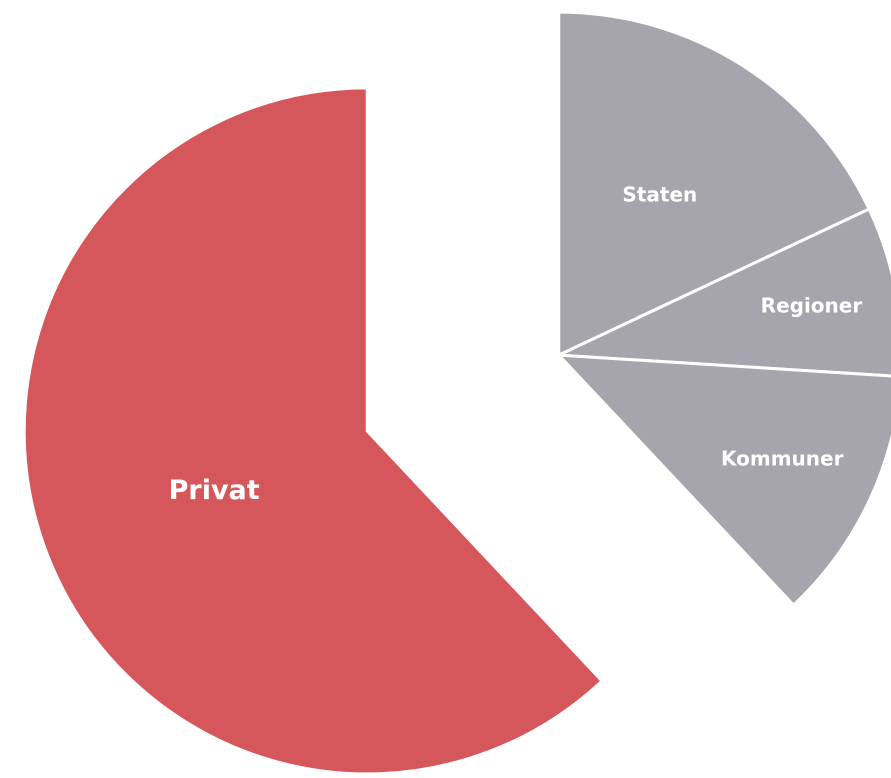  What do you see at coordinates (812, 305) in the screenshot?
I see `slice-label: Regioner` at bounding box center [812, 305].